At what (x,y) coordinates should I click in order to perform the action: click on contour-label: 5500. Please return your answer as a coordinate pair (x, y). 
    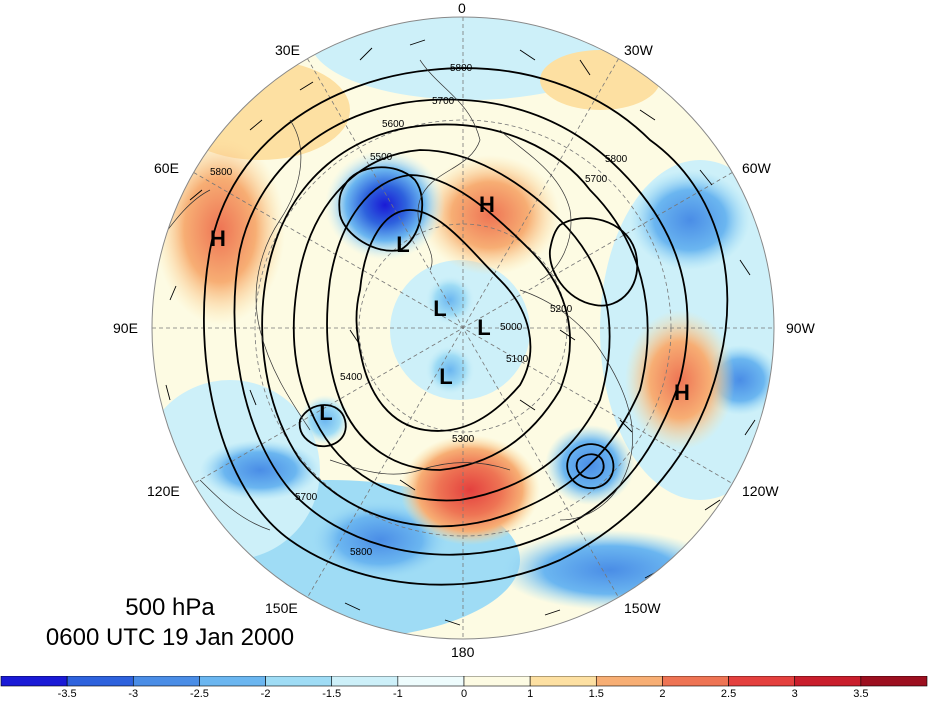
    Looking at the image, I should click on (381, 157).